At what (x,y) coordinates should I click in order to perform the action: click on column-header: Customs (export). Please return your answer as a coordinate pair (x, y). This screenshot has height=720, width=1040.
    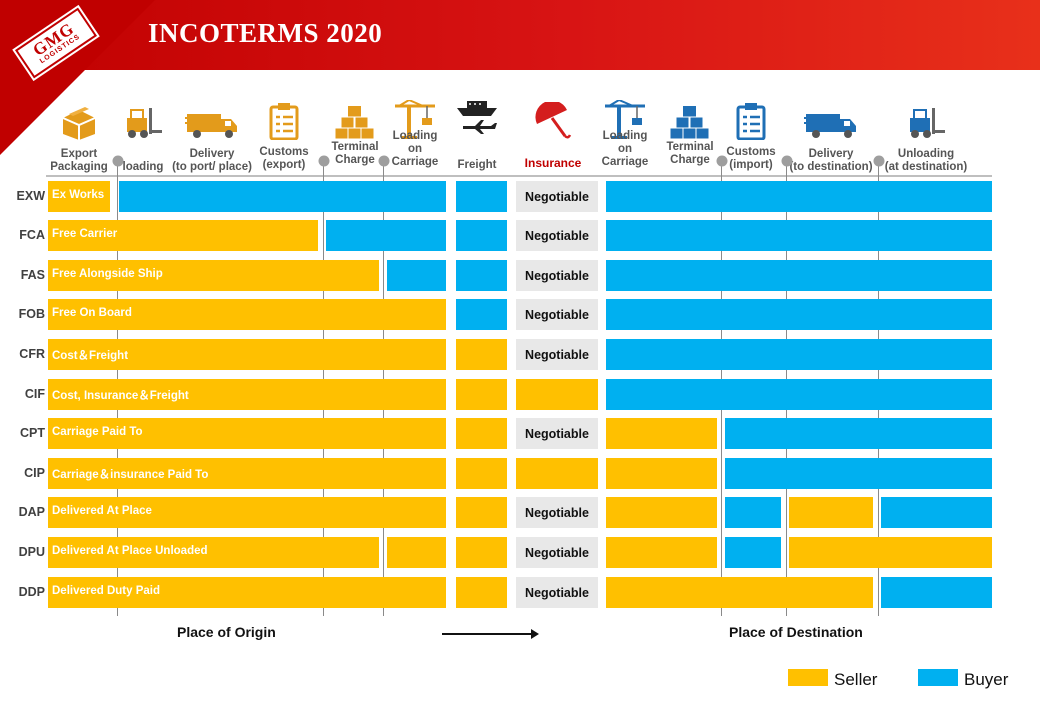
    Looking at the image, I should click on (284, 158).